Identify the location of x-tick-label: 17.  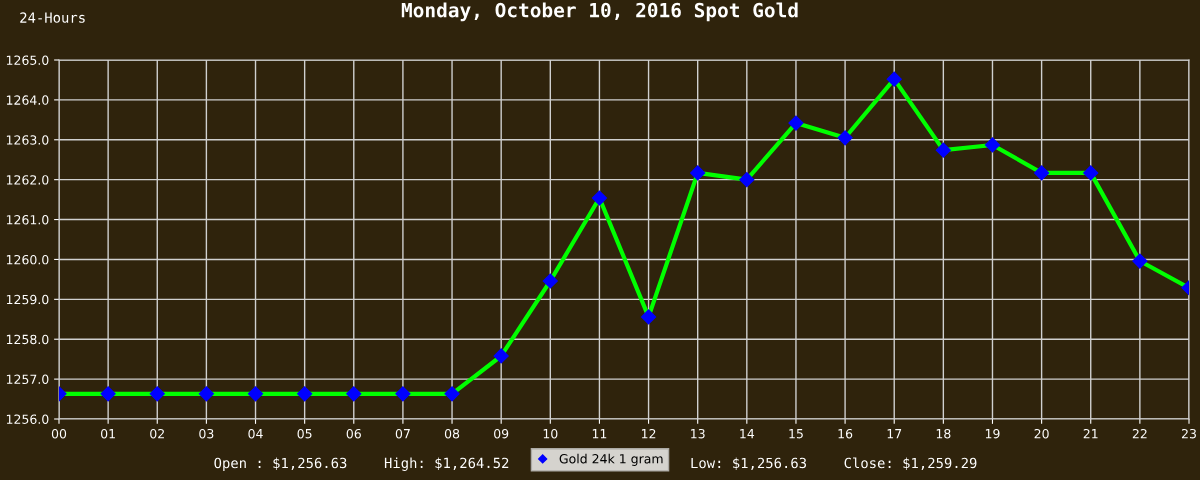
(894, 434).